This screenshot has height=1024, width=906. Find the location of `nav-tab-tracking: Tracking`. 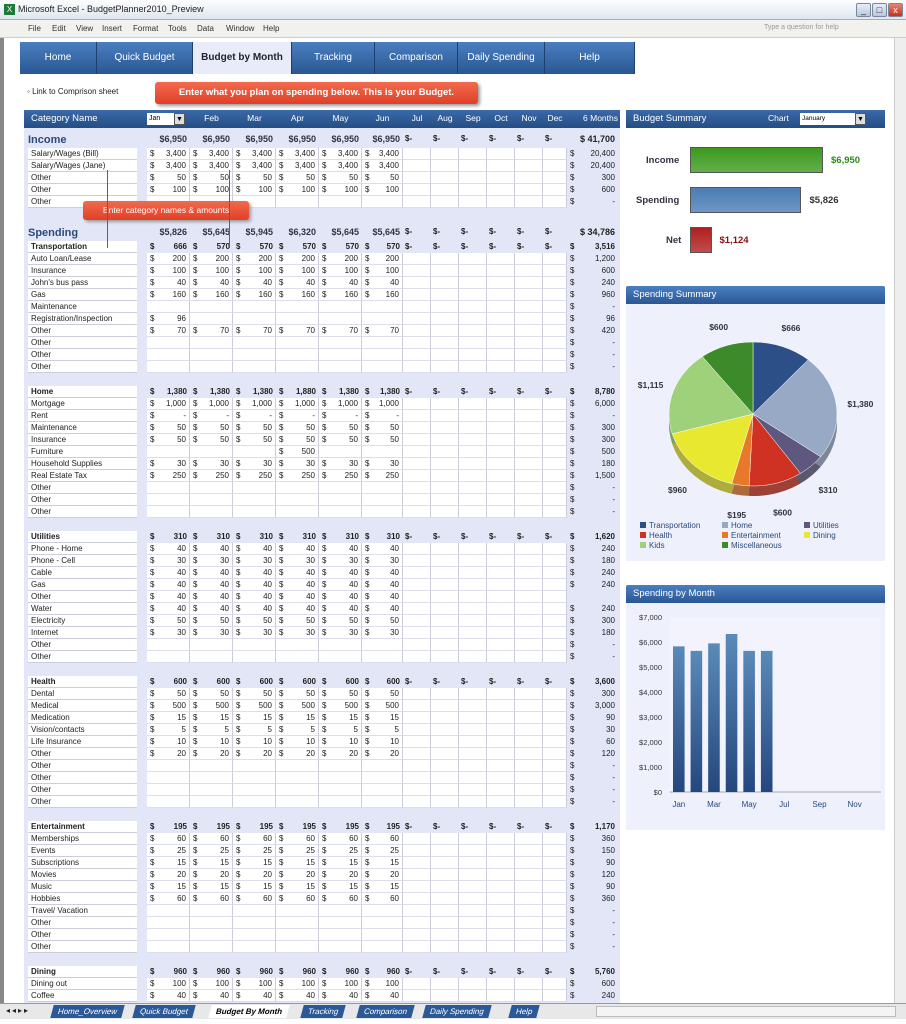

nav-tab-tracking: Tracking is located at coordinates (333, 58).